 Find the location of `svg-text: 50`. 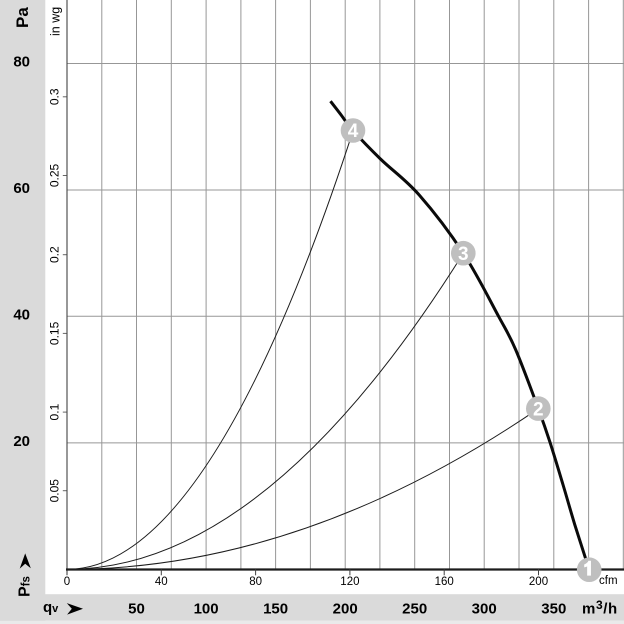

svg-text: 50 is located at coordinates (136, 608).